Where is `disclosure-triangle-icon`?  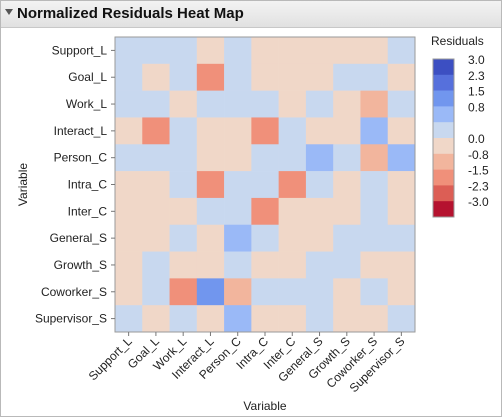
disclosure-triangle-icon is located at coordinates (9, 12).